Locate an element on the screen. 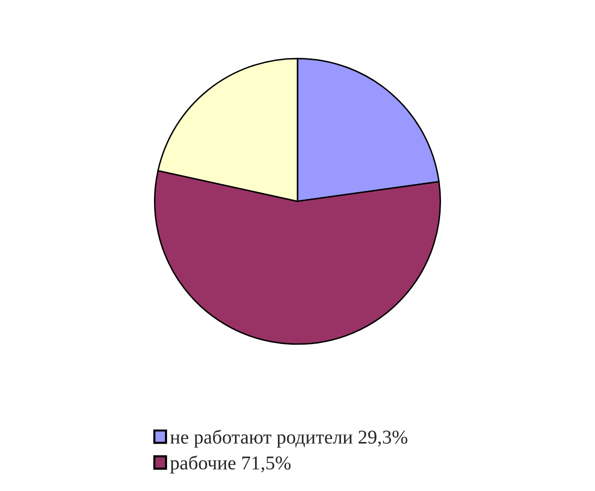 This screenshot has width=595, height=491. legend-label: рабочие 71,5% is located at coordinates (230, 464).